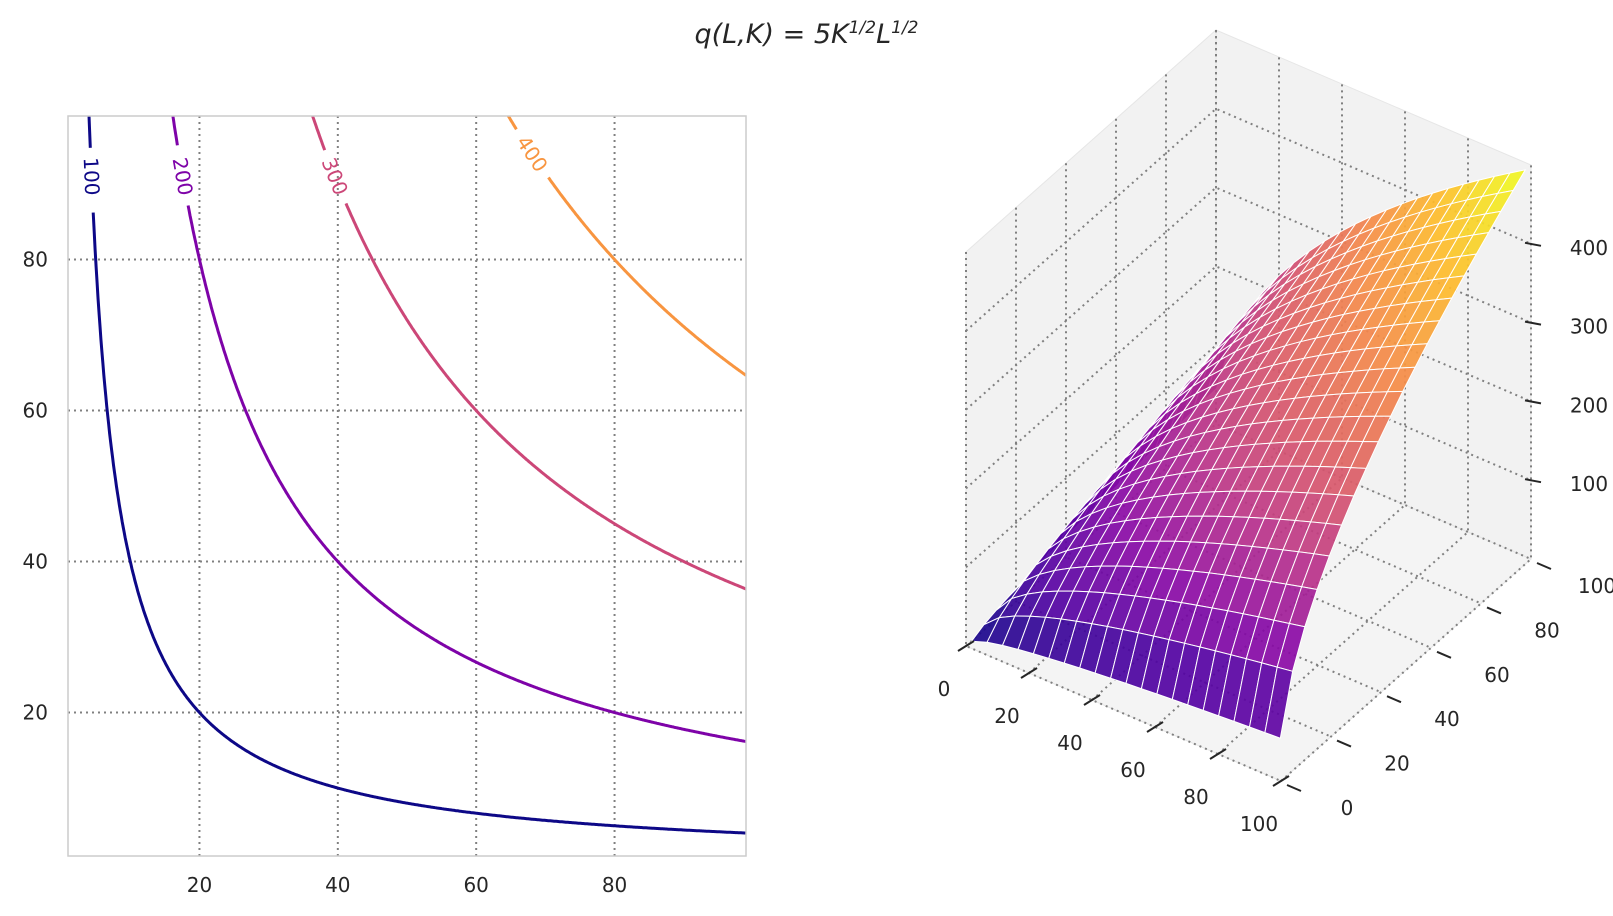 The height and width of the screenshot is (916, 1613). I want to click on title-main: q(L,K) = 5K, so click(771, 34).